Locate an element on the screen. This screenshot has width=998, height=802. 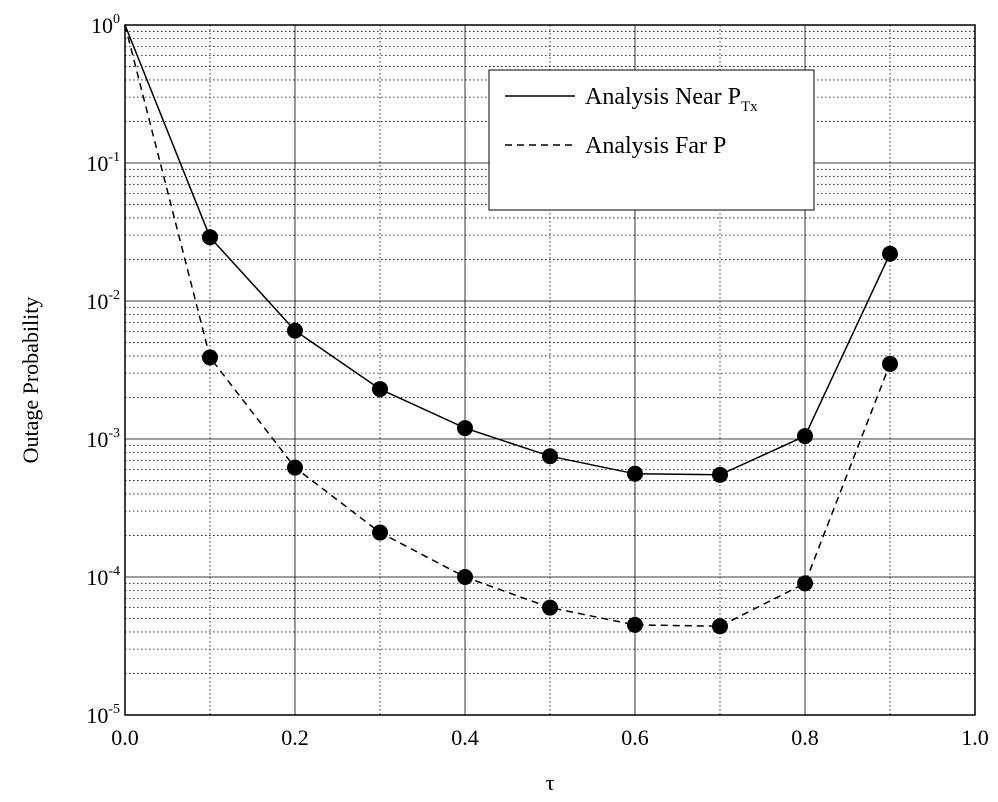
y-tick-label: 10⁻⁴ is located at coordinates (103, 577).